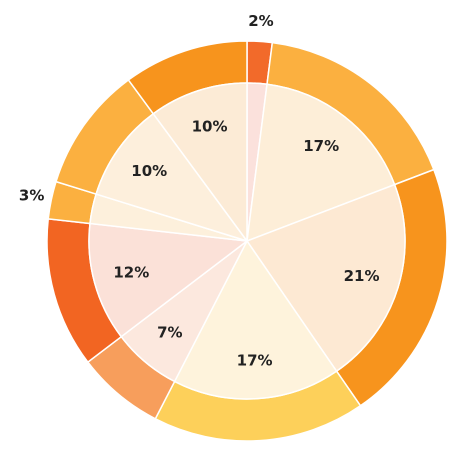  Describe the element at coordinates (169, 332) in the screenshot. I see `value-label: 7%` at that location.